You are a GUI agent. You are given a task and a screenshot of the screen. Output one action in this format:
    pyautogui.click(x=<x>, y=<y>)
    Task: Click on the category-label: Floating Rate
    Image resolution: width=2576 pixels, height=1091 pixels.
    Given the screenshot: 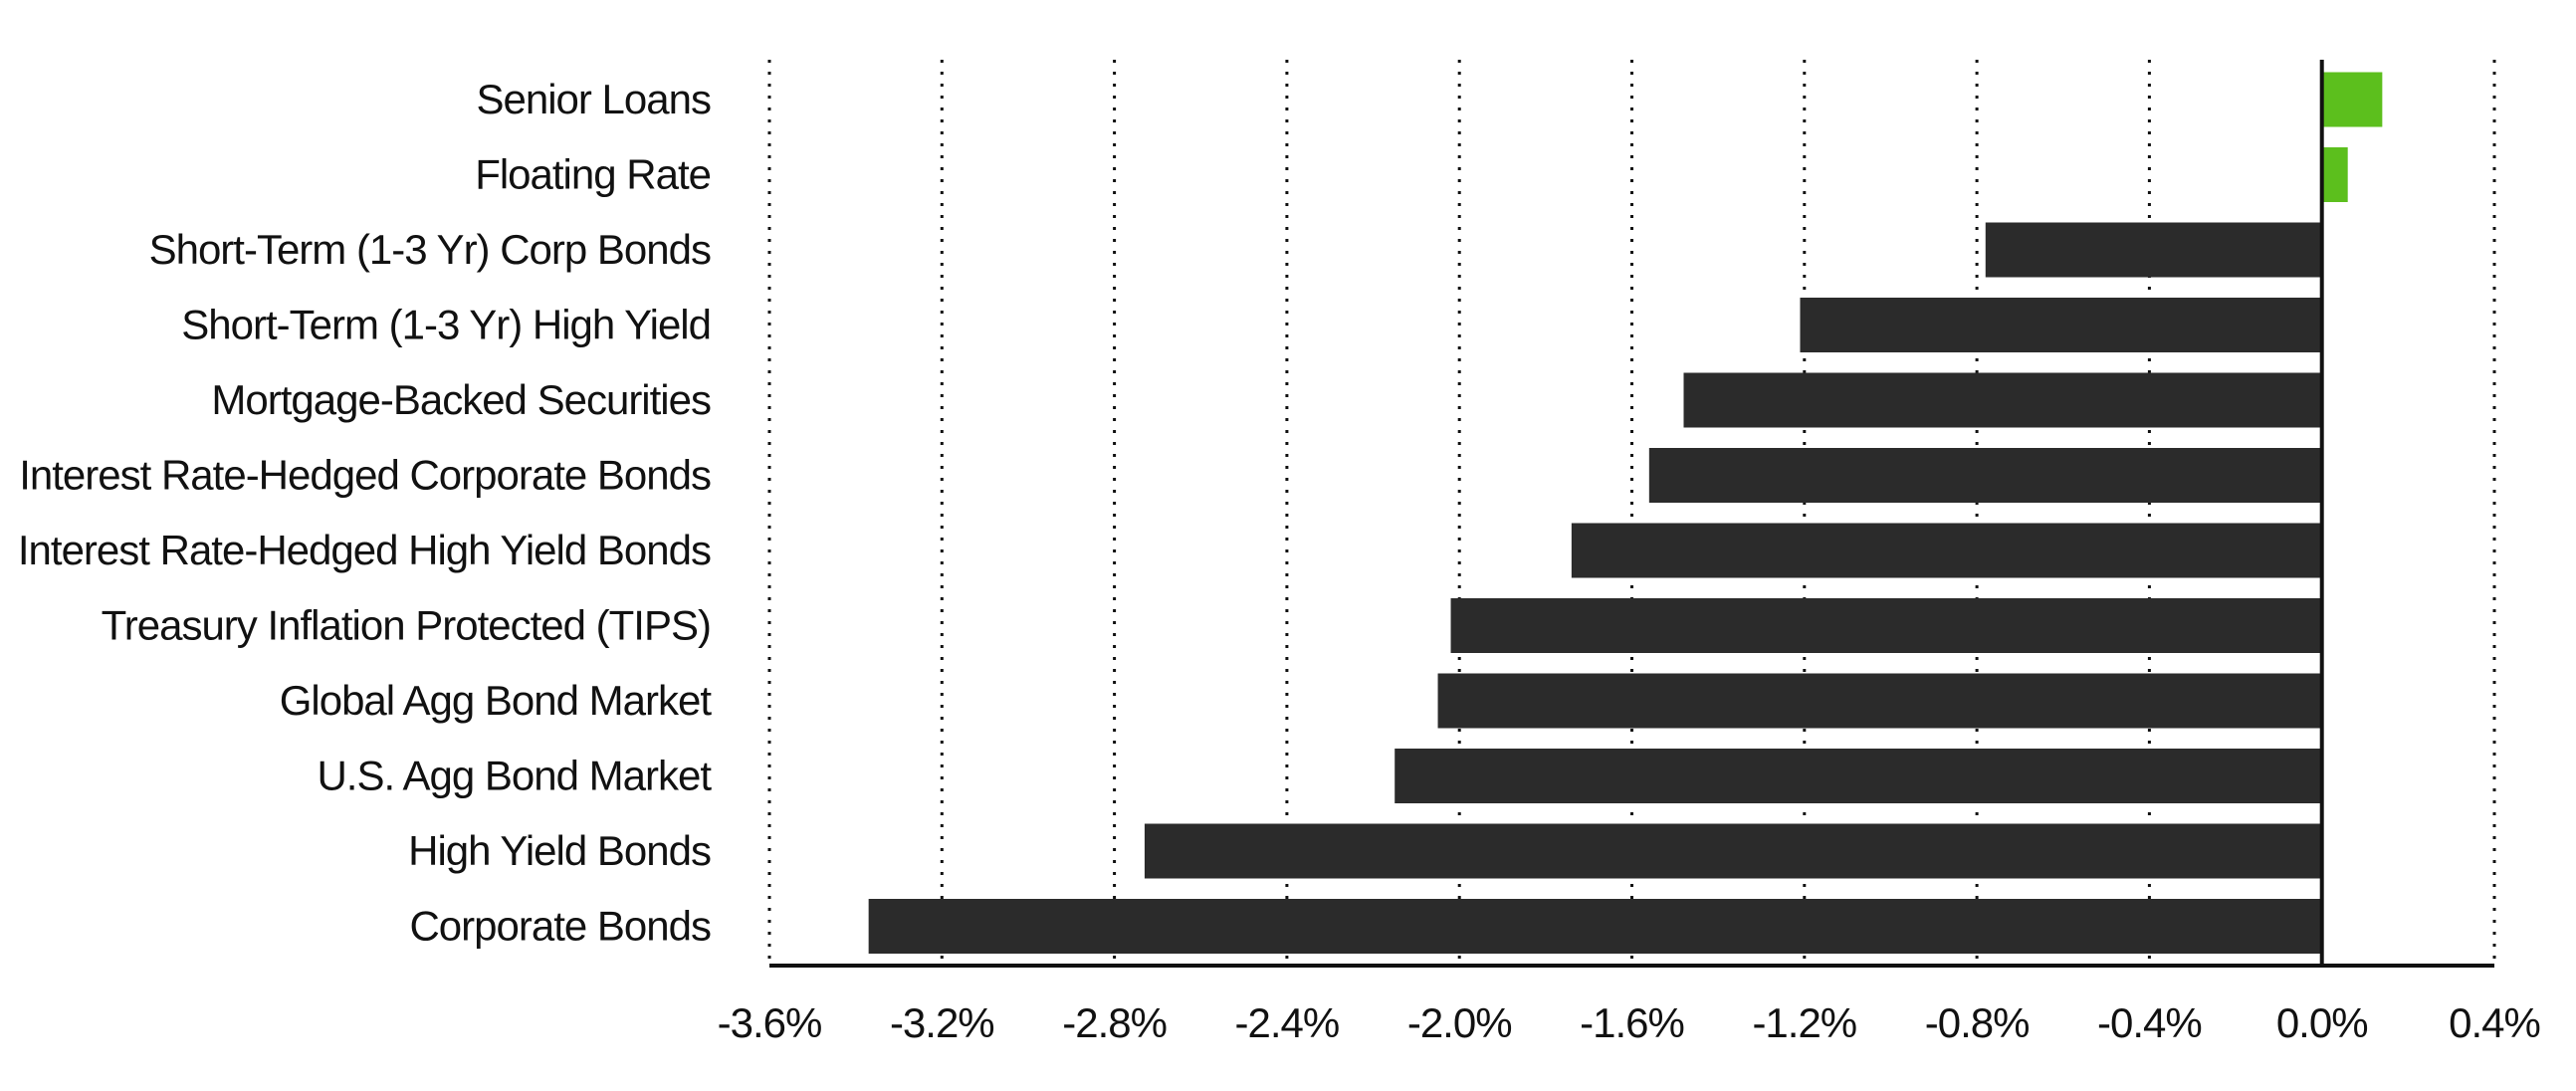 What is the action you would take?
    pyautogui.click(x=593, y=175)
    